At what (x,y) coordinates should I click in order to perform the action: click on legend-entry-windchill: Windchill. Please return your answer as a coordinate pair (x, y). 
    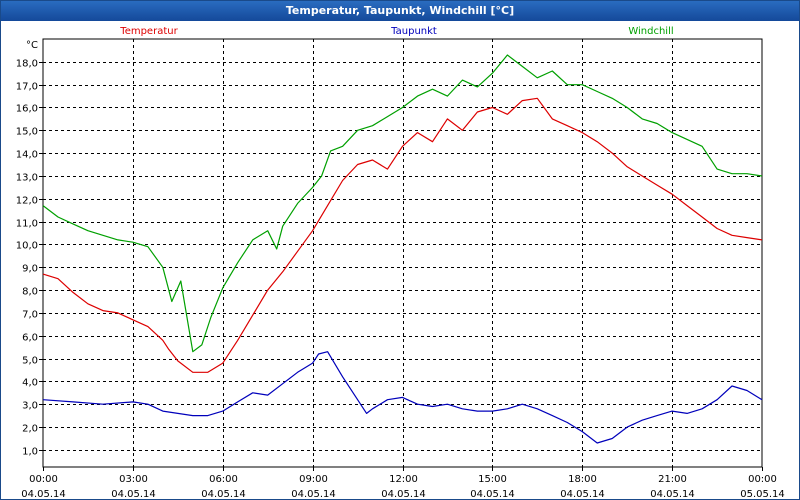
    Looking at the image, I should click on (650, 31).